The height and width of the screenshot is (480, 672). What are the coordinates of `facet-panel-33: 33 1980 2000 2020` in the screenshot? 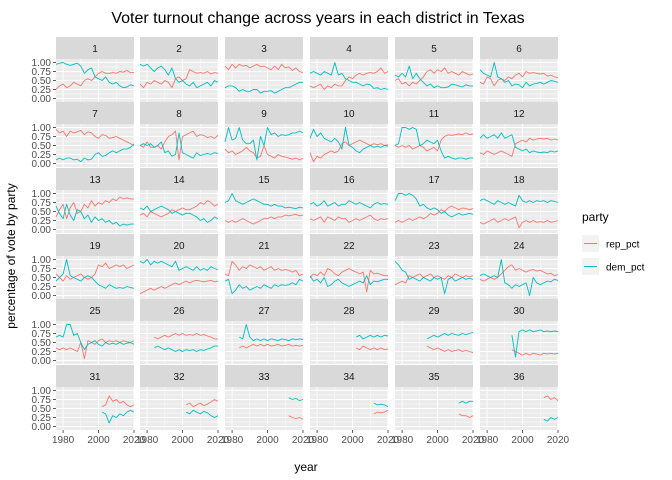 It's located at (268, 405).